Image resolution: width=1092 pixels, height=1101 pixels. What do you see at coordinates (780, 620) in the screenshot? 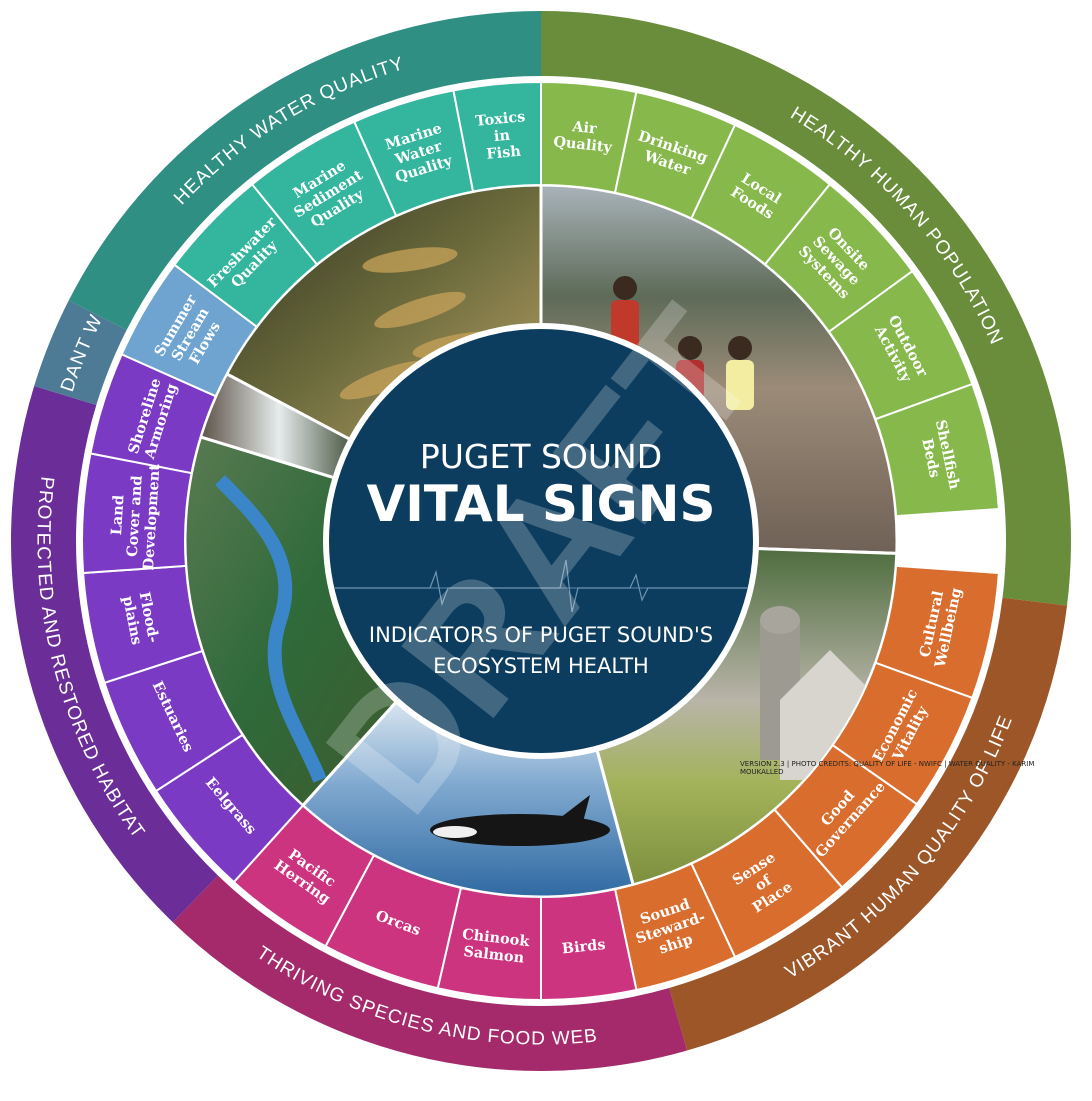
I see `silo-top` at bounding box center [780, 620].